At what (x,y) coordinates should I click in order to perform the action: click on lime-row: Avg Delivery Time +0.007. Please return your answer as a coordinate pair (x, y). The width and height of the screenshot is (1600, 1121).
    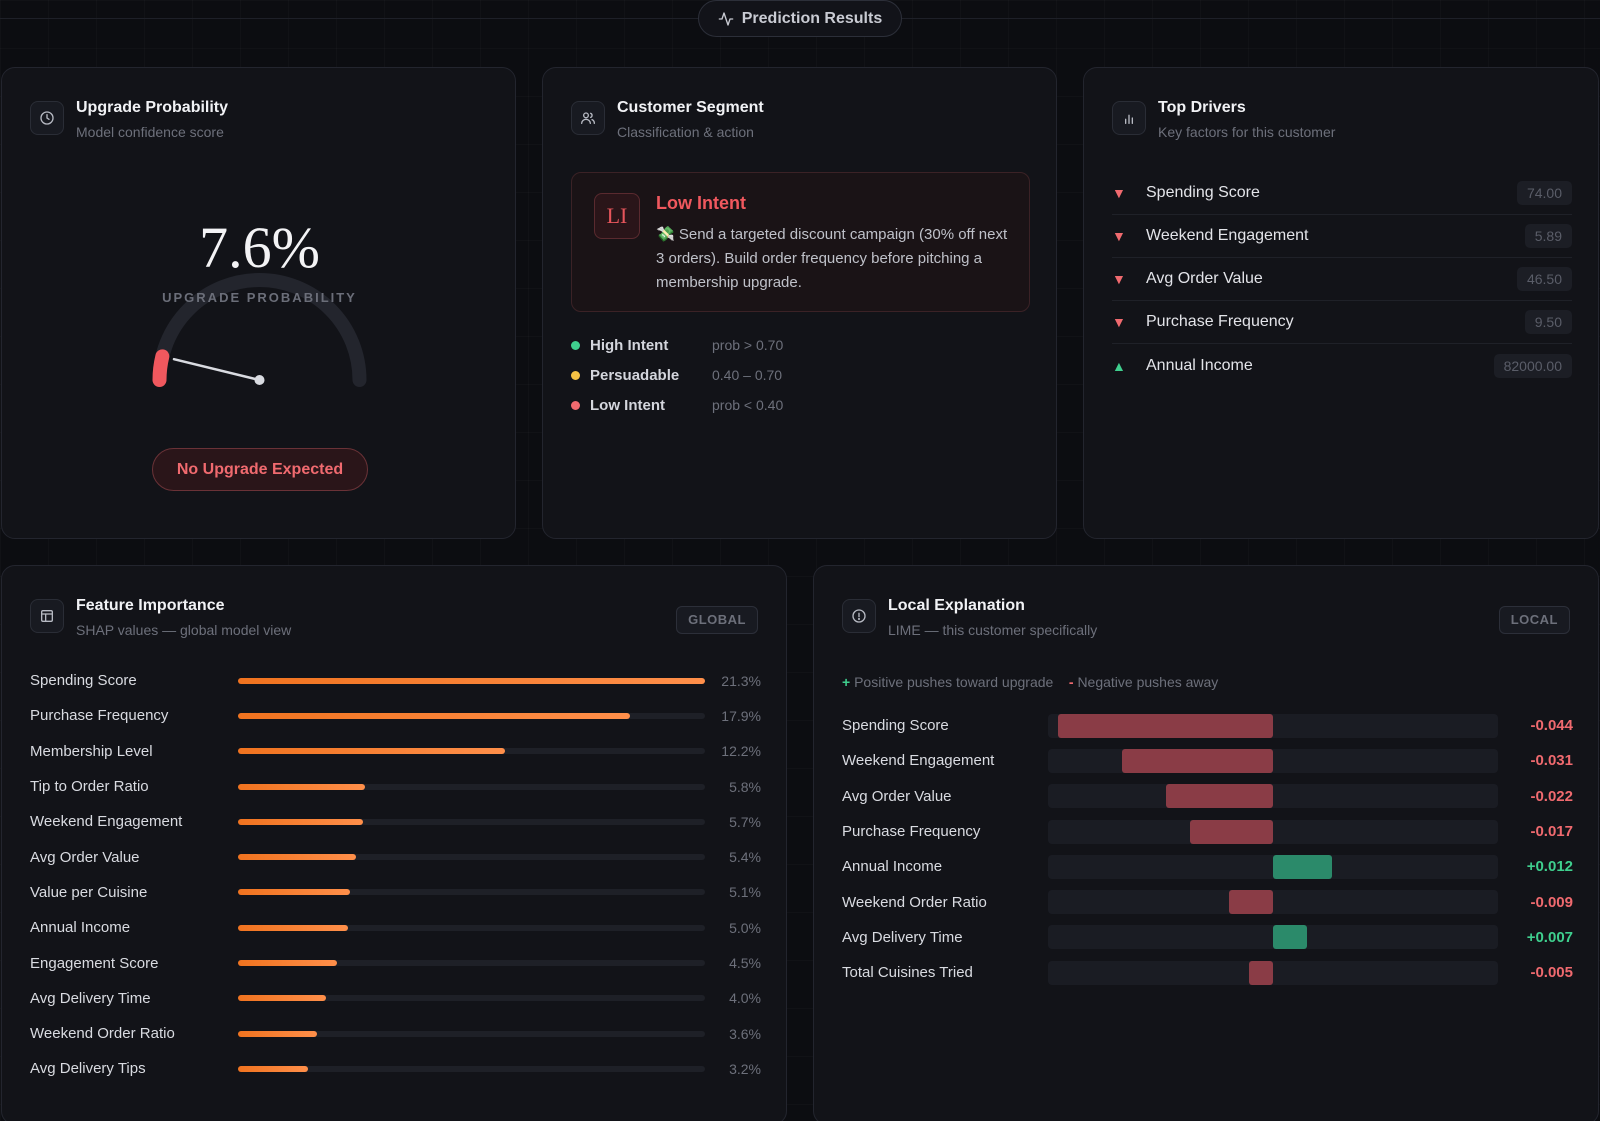
    Looking at the image, I should click on (1207, 937).